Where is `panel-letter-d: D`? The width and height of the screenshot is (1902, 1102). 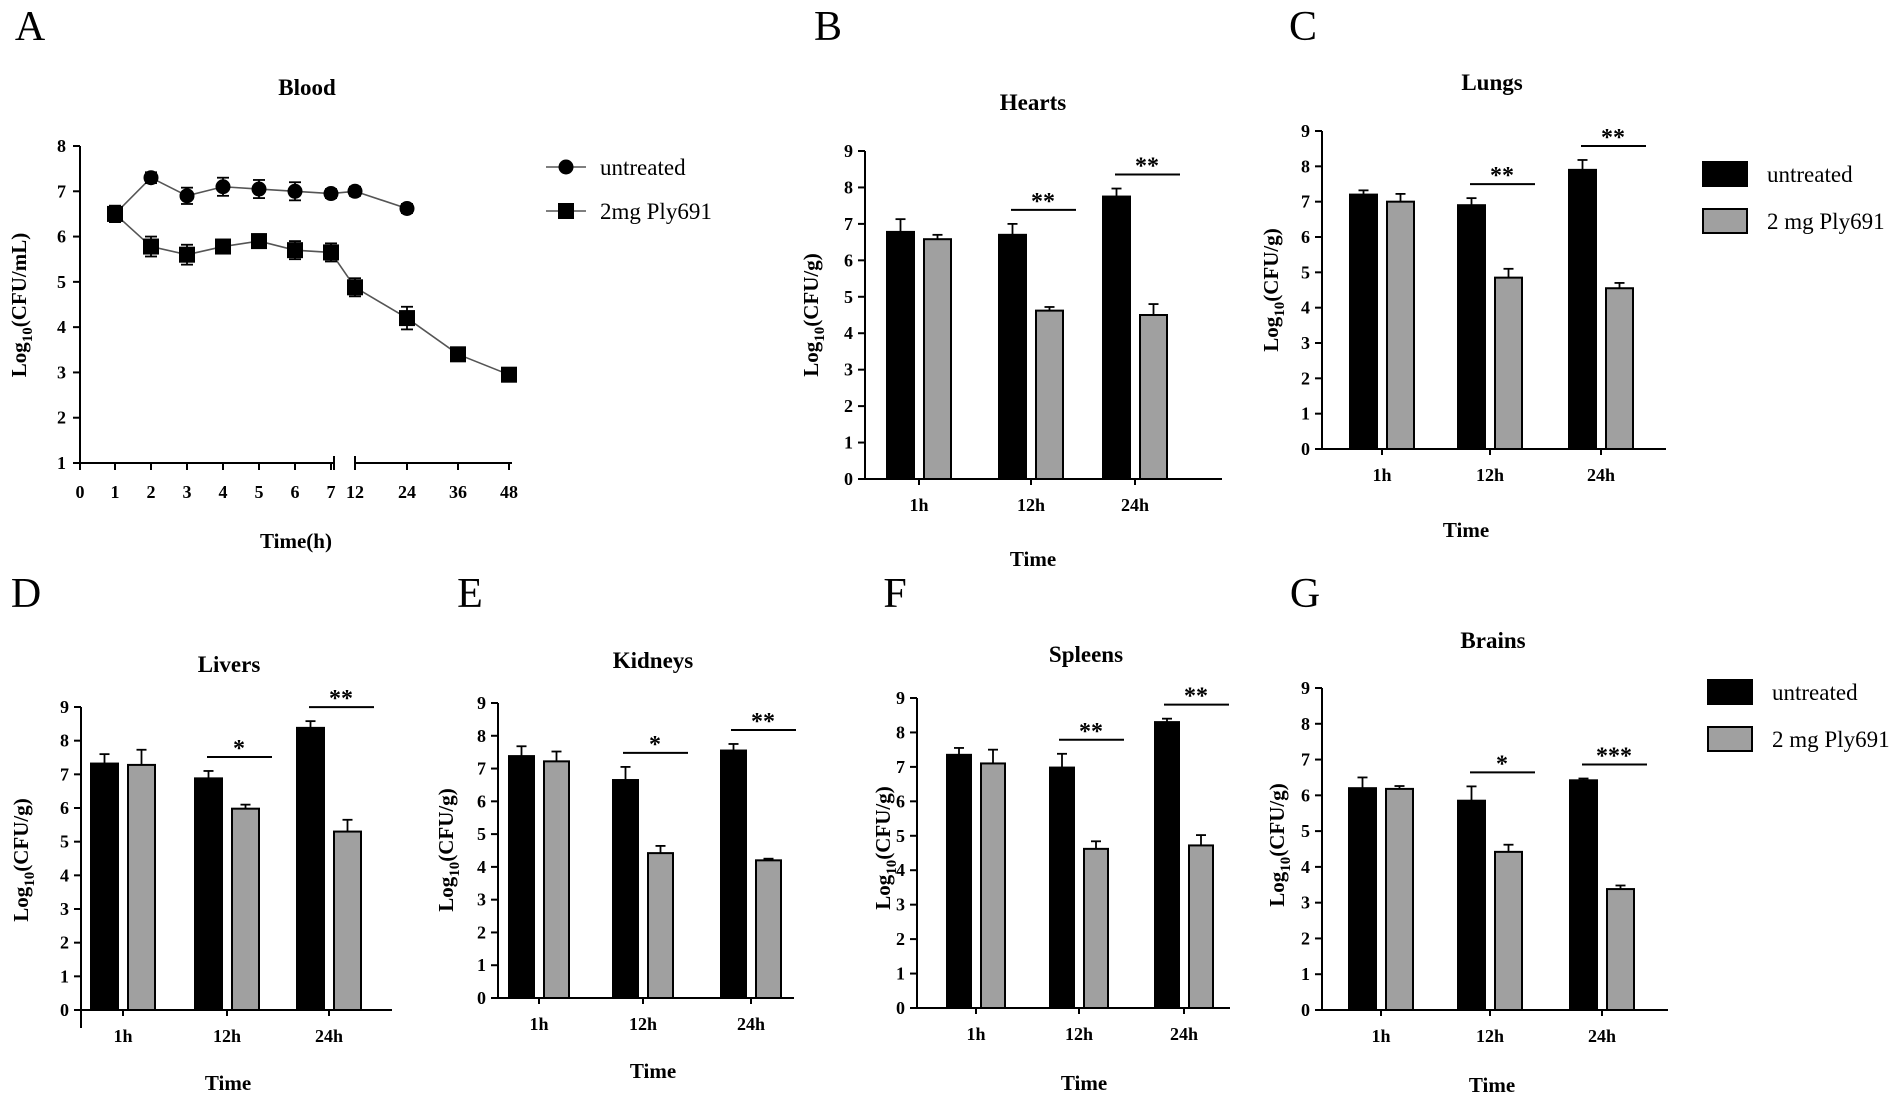
panel-letter-d: D is located at coordinates (26, 594).